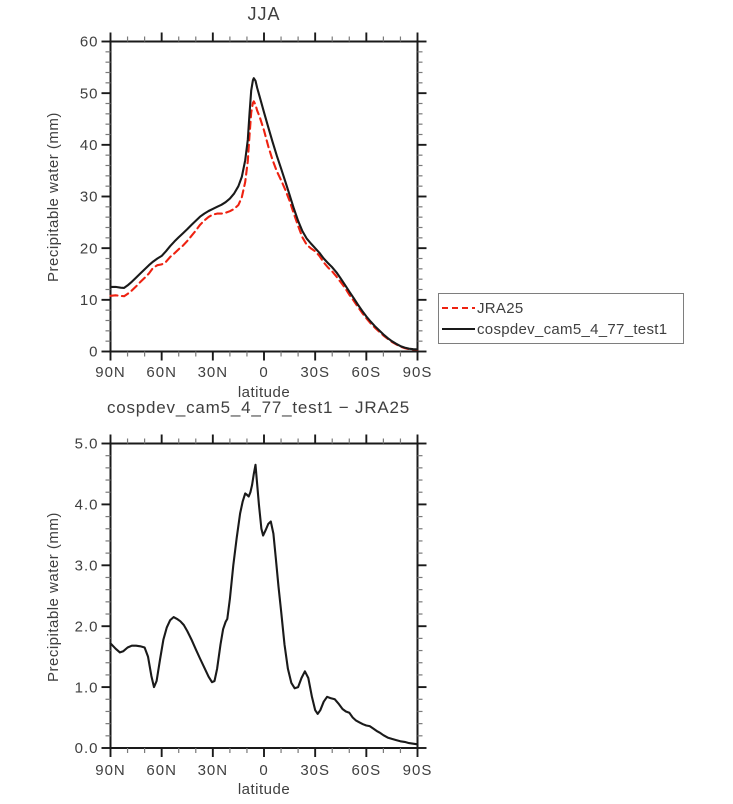 The height and width of the screenshot is (804, 733). I want to click on y-tick-label: 0.0, so click(87, 748).